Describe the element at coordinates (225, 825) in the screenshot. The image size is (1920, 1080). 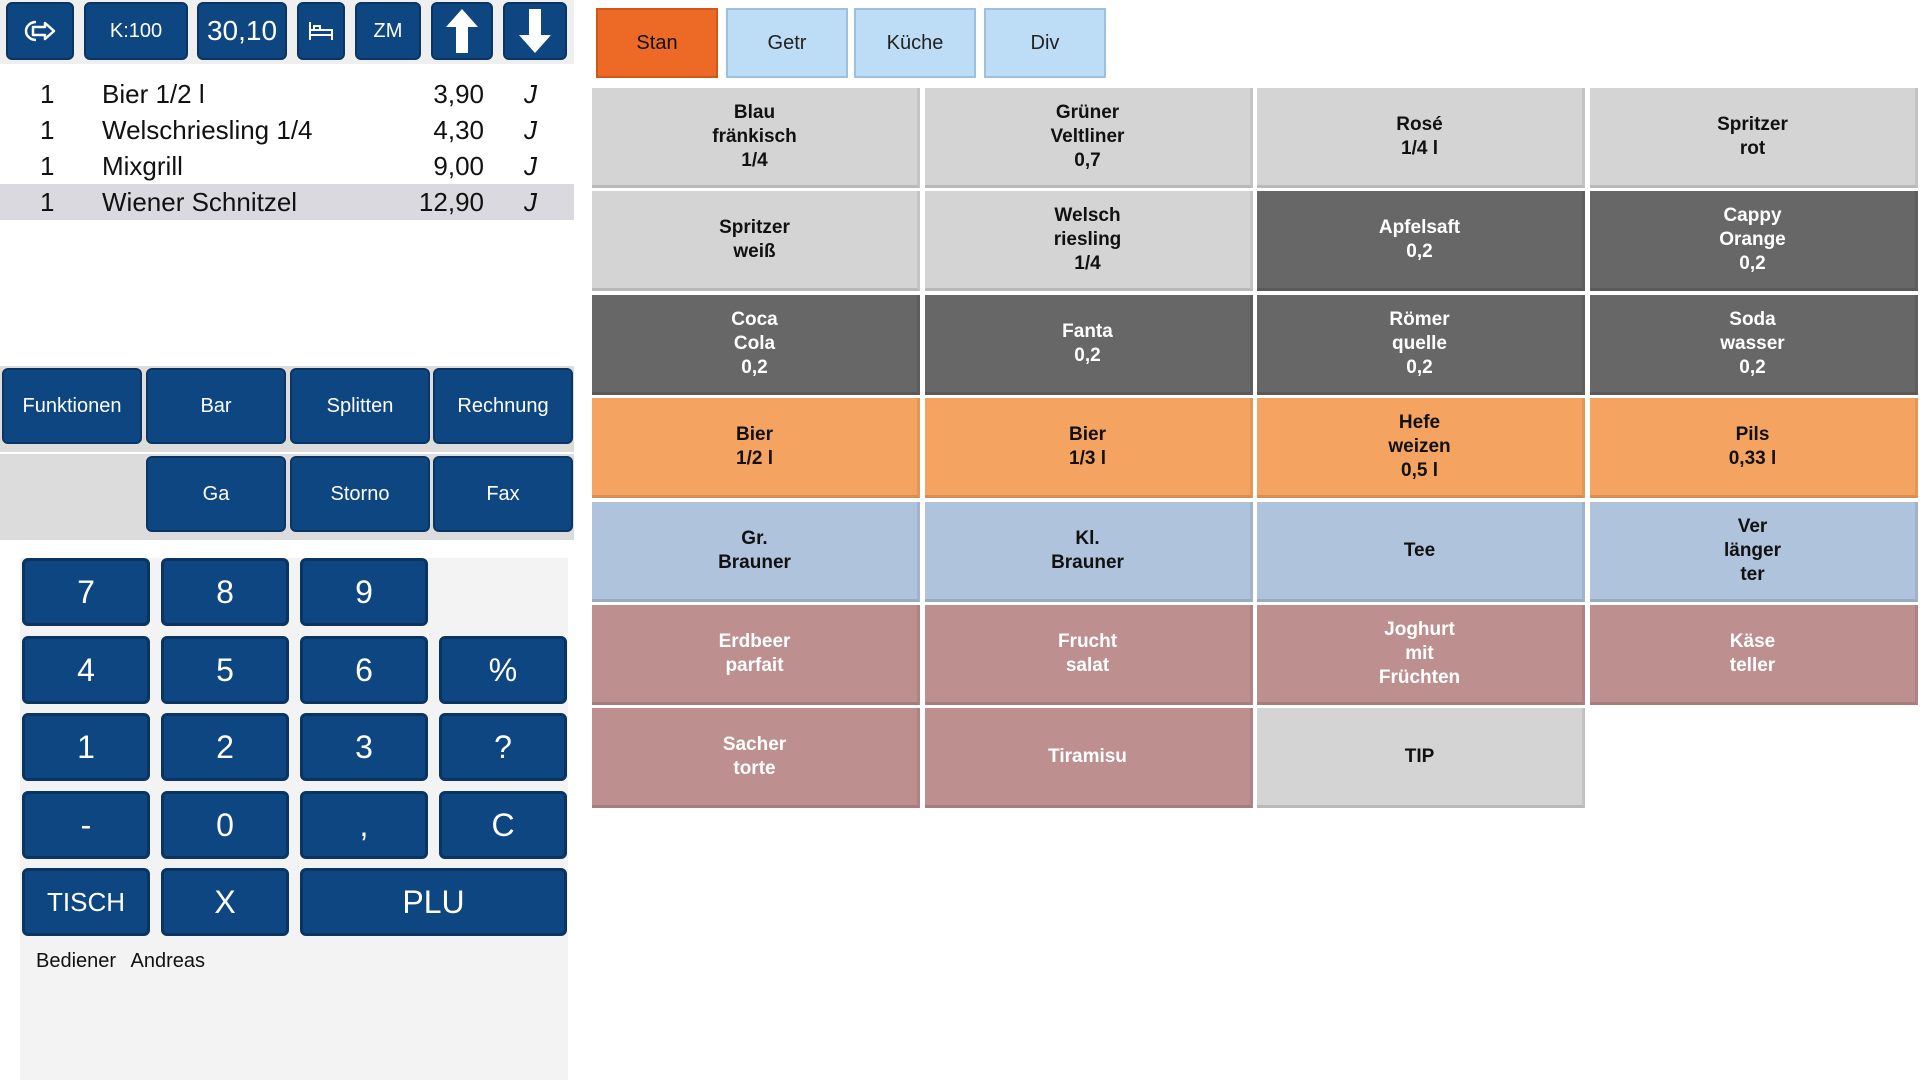
I see `key-0: 0` at that location.